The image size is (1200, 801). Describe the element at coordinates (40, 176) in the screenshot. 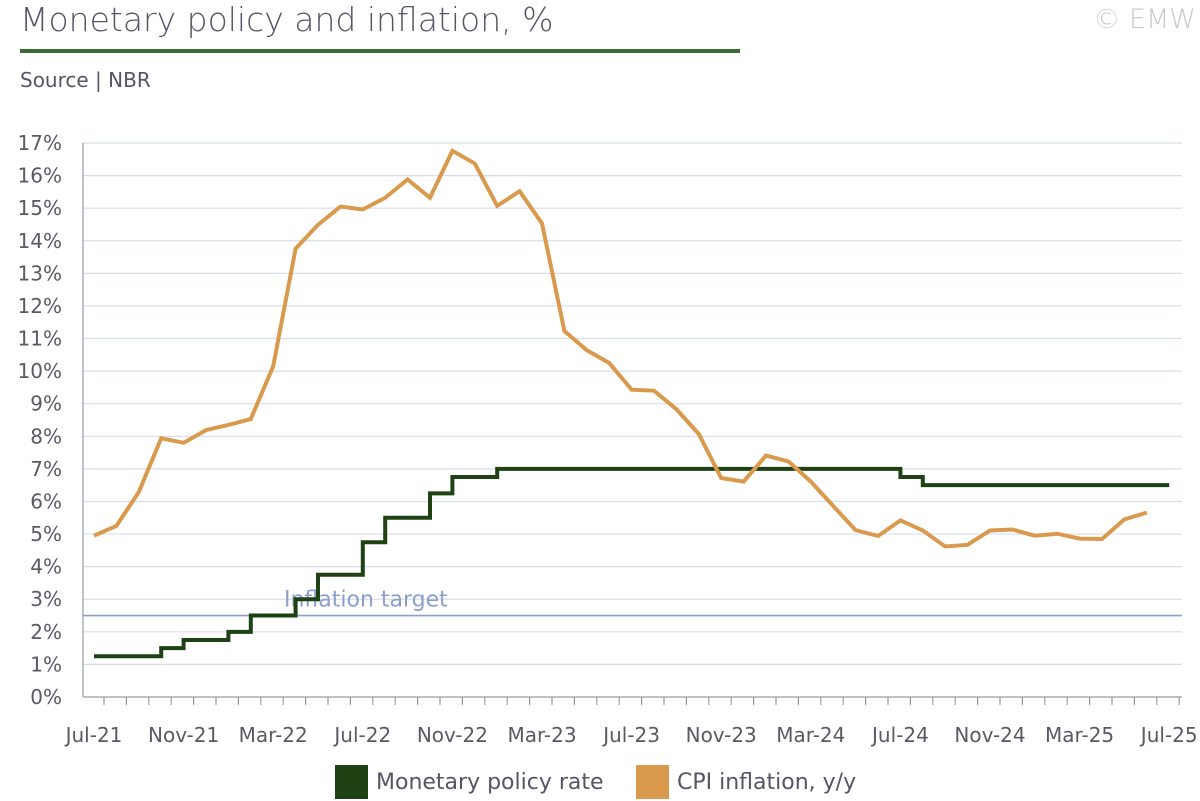

I see `y-tick-label: 16%` at that location.